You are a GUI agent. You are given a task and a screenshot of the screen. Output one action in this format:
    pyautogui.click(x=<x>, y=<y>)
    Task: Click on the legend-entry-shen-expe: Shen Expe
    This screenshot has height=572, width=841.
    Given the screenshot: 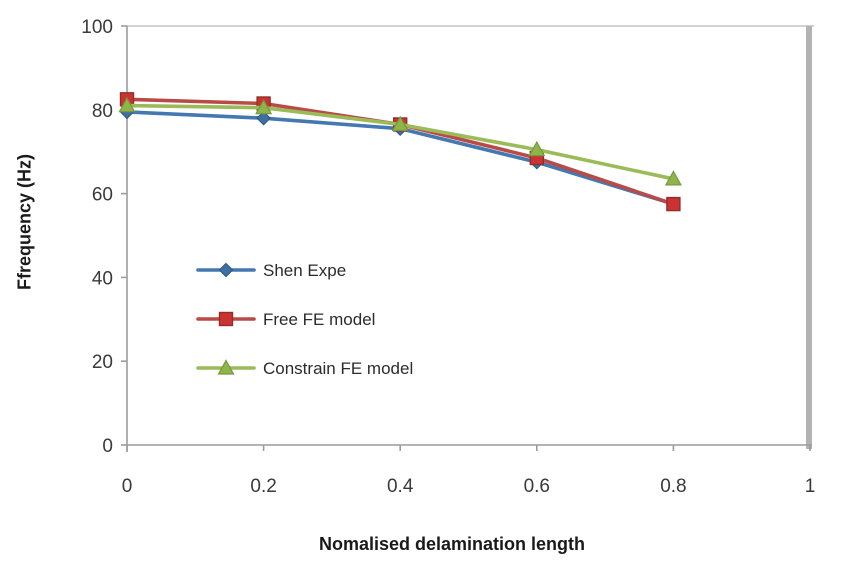 What is the action you would take?
    pyautogui.click(x=271, y=270)
    